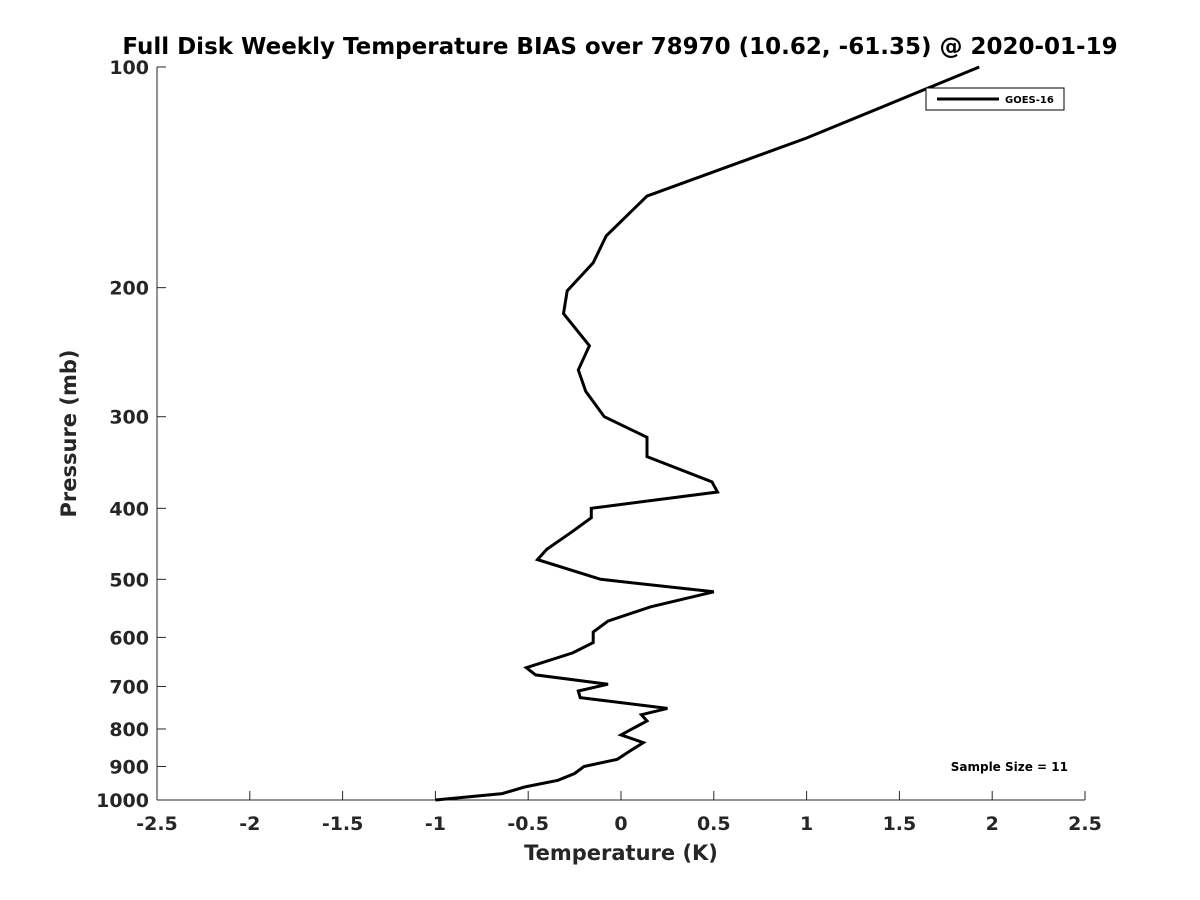 Image resolution: width=1200 pixels, height=900 pixels. What do you see at coordinates (992, 824) in the screenshot?
I see `x-tick-label: 2` at bounding box center [992, 824].